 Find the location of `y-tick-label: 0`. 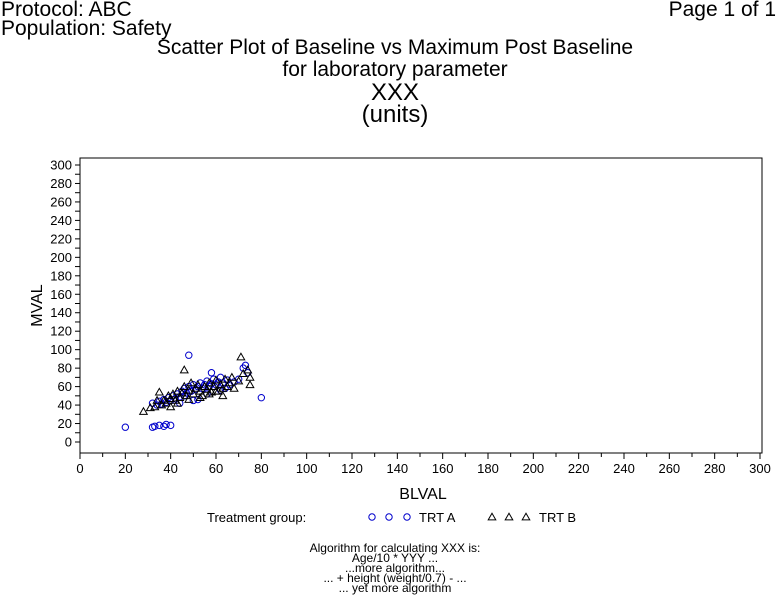

y-tick-label: 0 is located at coordinates (68, 442).